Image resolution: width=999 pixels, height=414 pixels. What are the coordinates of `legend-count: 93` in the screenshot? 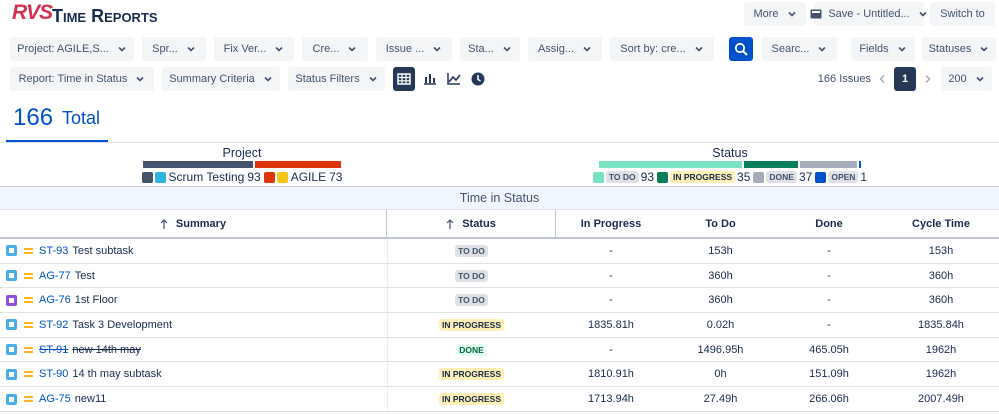 It's located at (254, 177).